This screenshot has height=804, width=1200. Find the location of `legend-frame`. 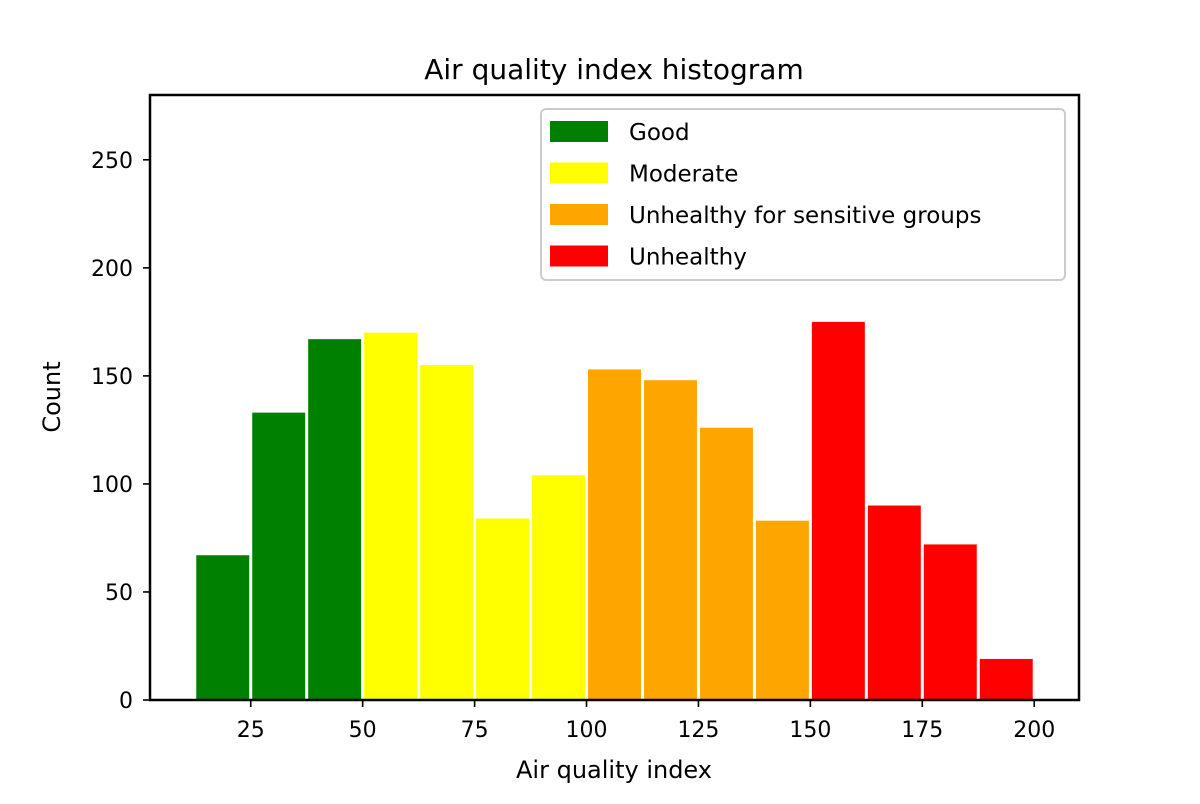

legend-frame is located at coordinates (803, 194).